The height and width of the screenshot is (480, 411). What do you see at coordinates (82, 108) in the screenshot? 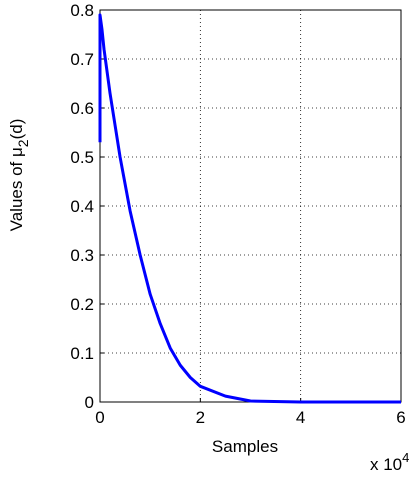
I see `y-tick-label: 0.6` at bounding box center [82, 108].